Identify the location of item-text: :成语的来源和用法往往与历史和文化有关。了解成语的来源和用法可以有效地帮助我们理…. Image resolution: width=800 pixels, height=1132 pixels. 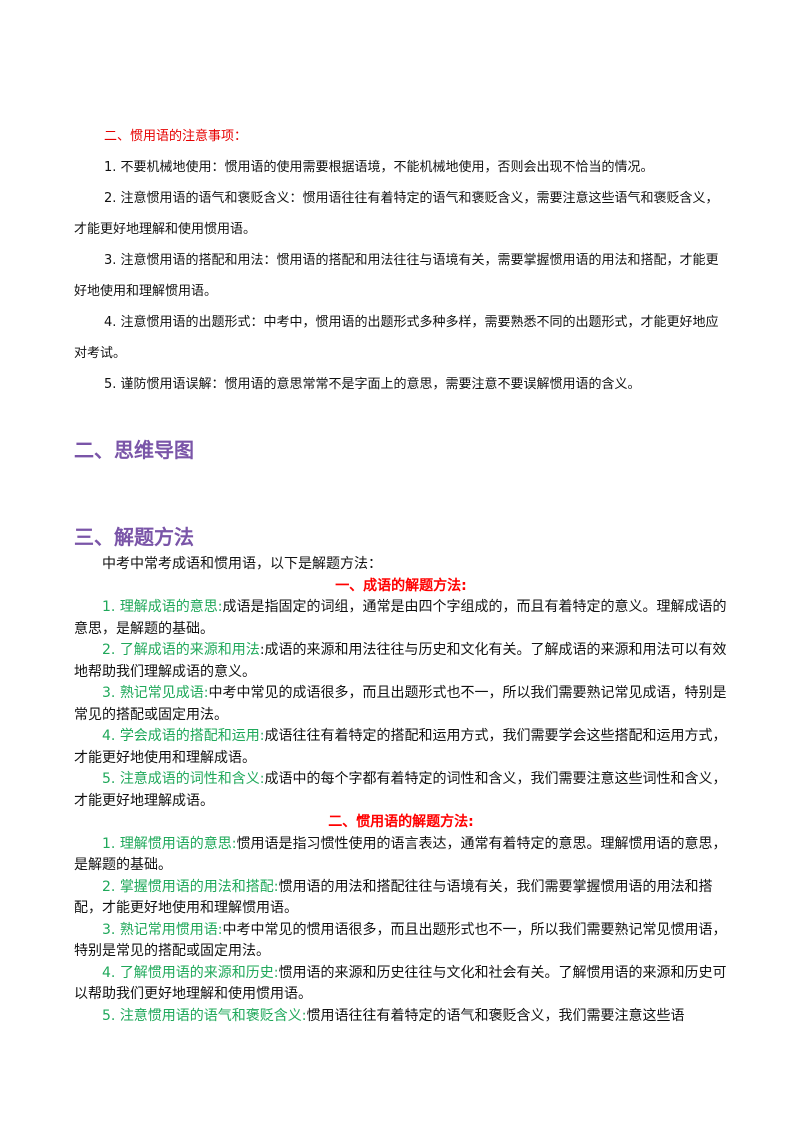
(400, 661).